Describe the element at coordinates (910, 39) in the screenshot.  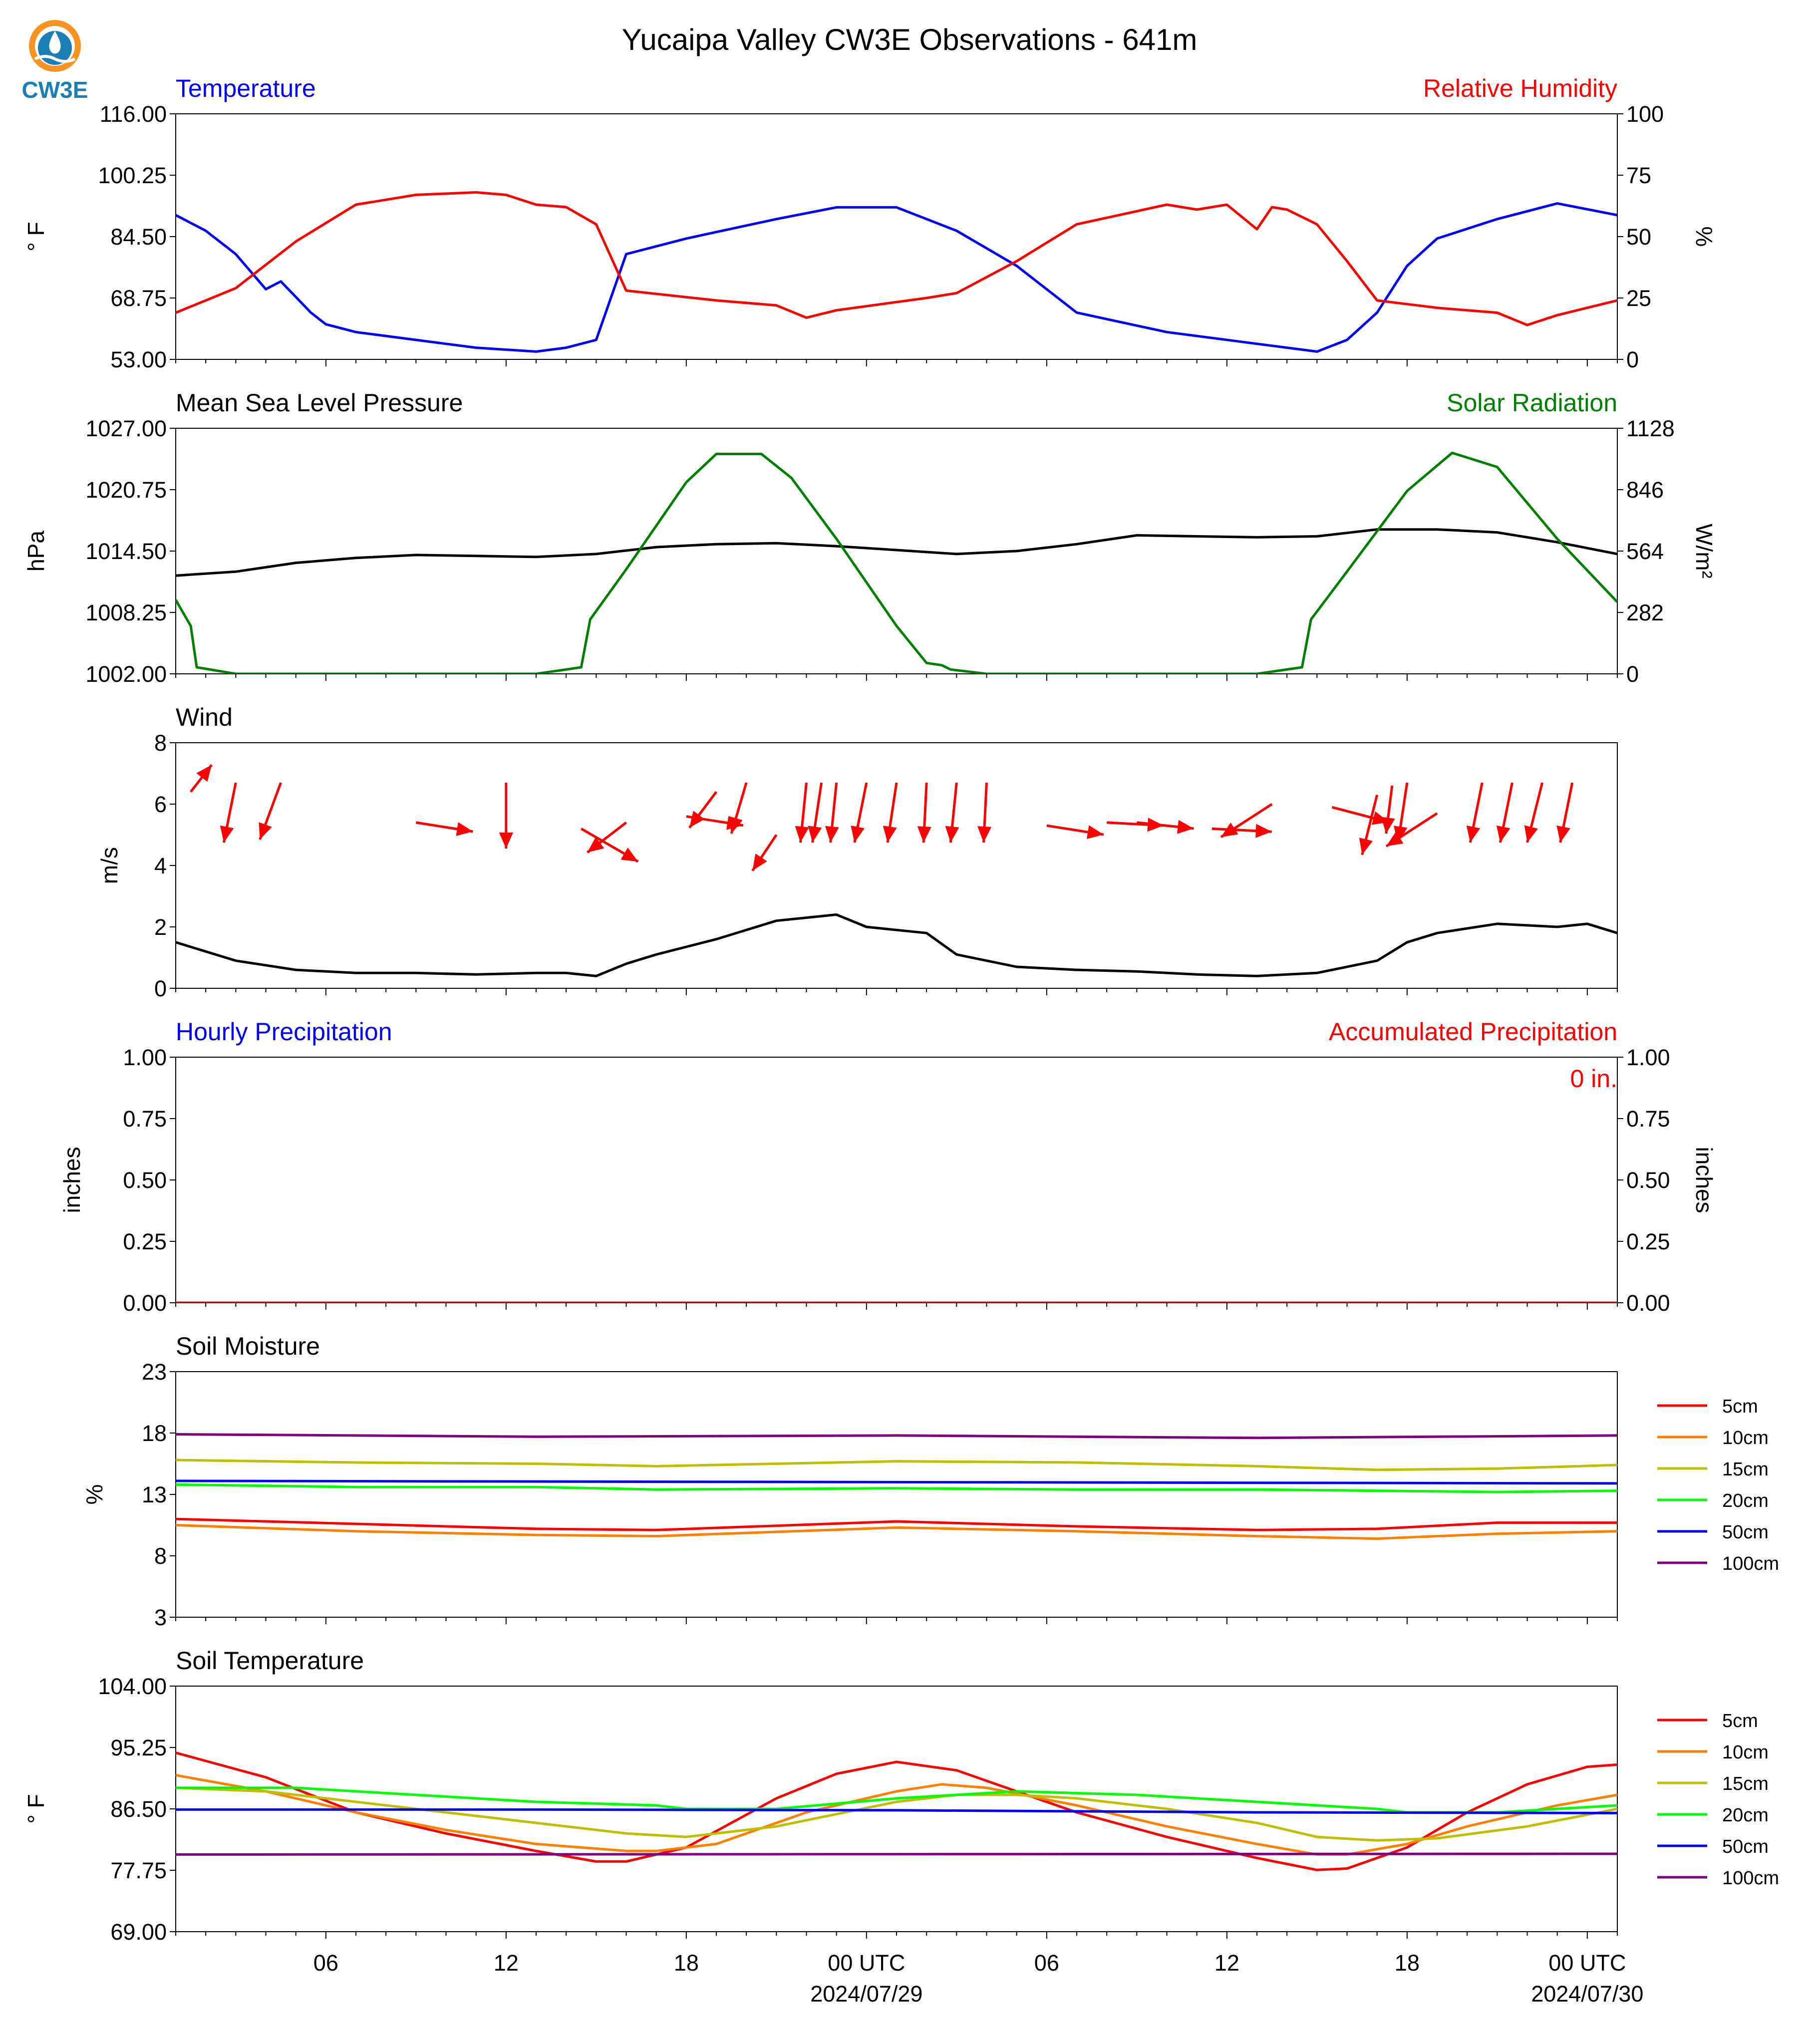
I see `figure-title: Yucaipa Valley CW3E Observations - 641m` at that location.